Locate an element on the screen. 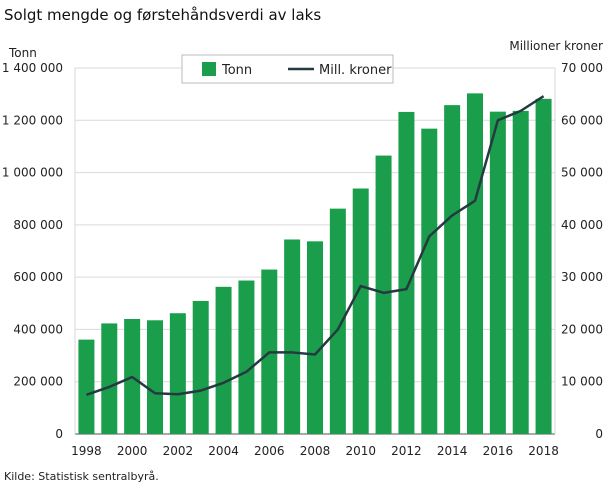 The image size is (609, 488). legend-box is located at coordinates (287, 69).